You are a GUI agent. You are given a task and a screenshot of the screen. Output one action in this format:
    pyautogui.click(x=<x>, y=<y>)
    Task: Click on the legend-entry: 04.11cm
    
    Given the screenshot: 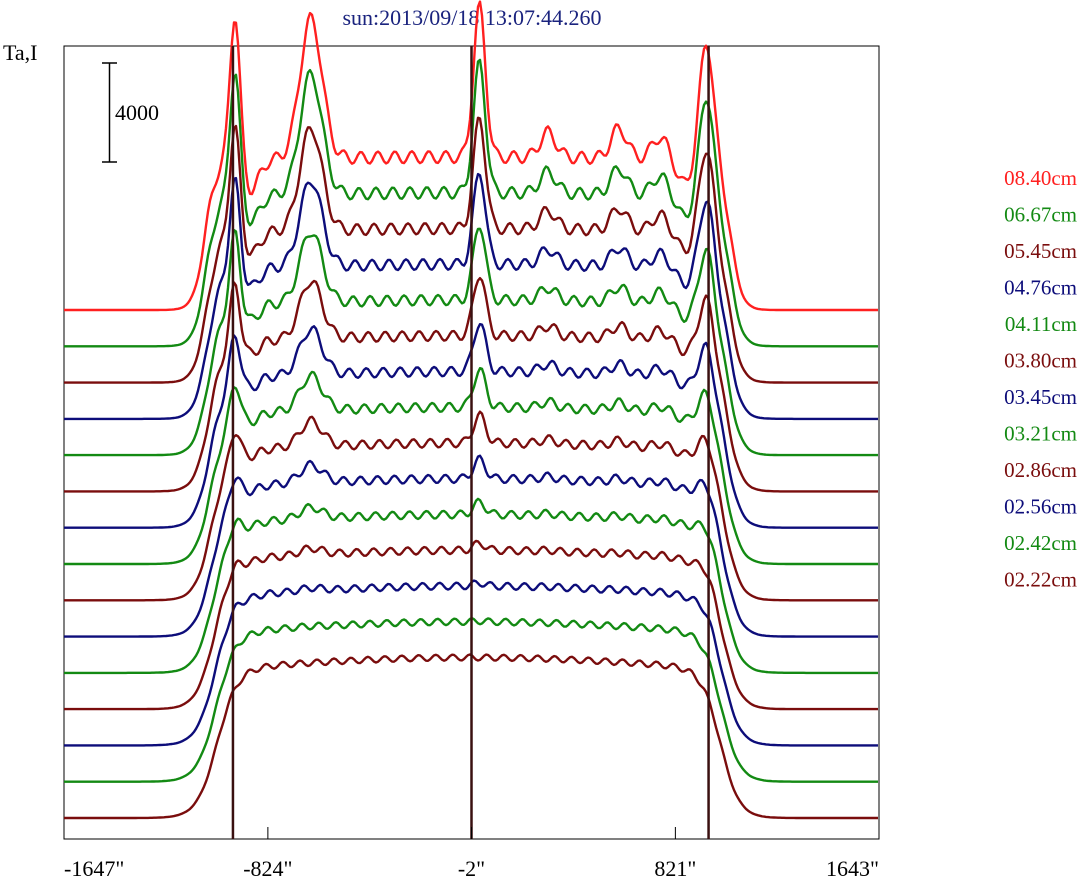 What is the action you would take?
    pyautogui.click(x=1041, y=324)
    